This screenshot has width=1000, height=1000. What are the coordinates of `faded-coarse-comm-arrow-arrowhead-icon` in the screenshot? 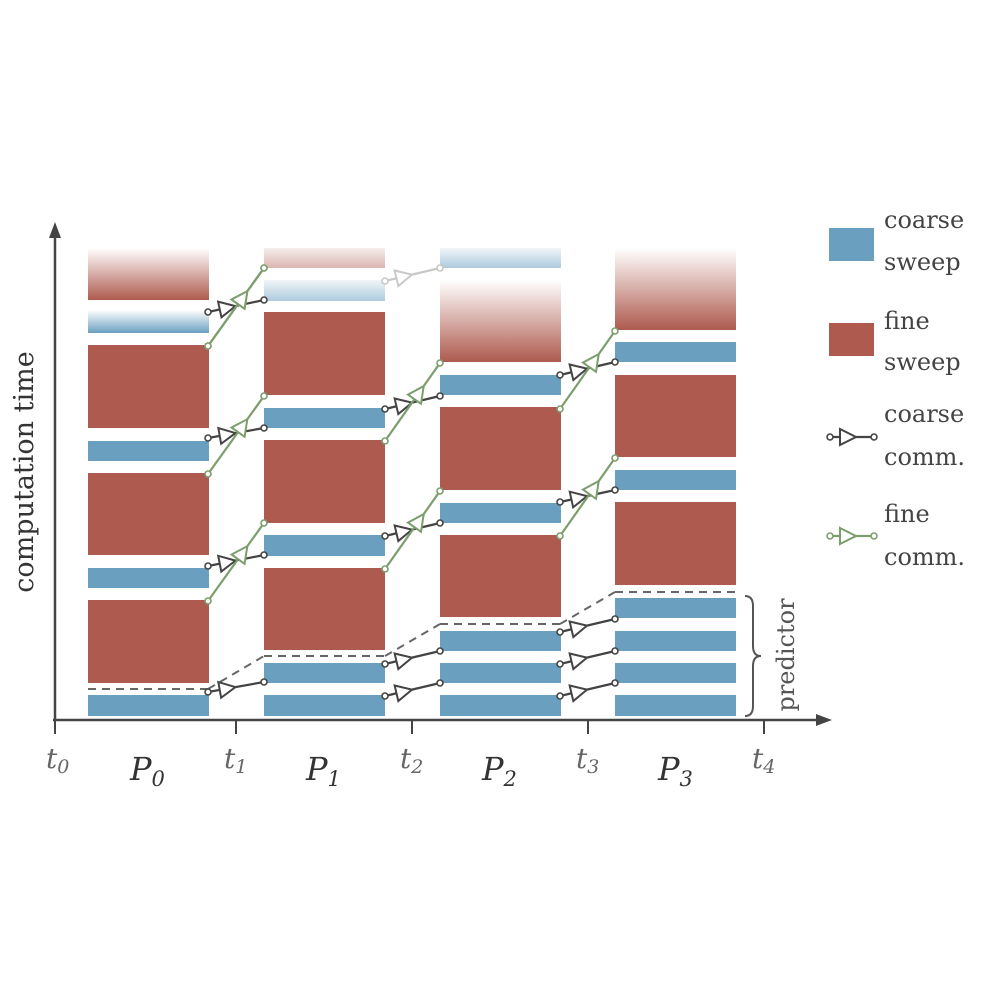 It's located at (404, 278).